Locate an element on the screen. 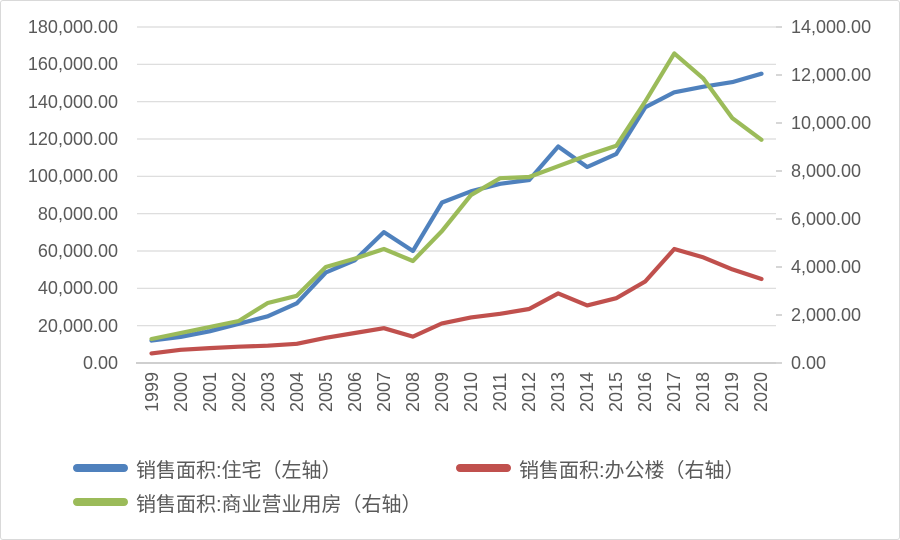 The height and width of the screenshot is (540, 900). x-axis-label: 2008 is located at coordinates (412, 392).